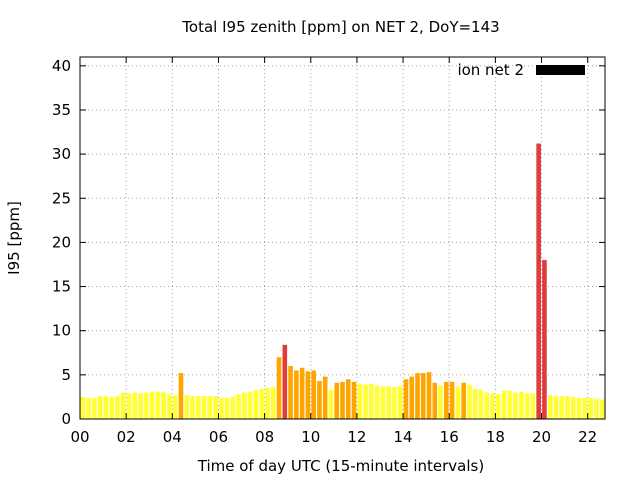 Image resolution: width=640 pixels, height=480 pixels. I want to click on x-tick-label: 00, so click(79, 437).